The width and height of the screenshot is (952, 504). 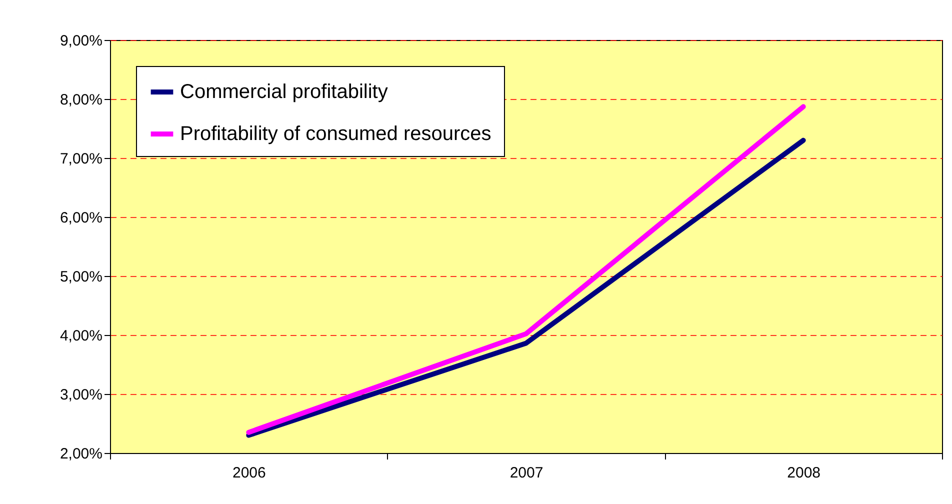 I want to click on x-tick-label: 2006, so click(x=249, y=473).